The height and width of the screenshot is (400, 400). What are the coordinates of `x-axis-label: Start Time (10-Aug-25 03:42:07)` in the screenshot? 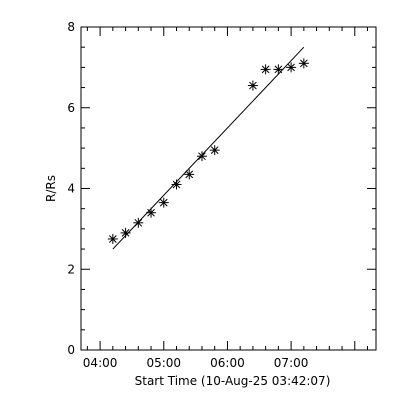 It's located at (233, 381).